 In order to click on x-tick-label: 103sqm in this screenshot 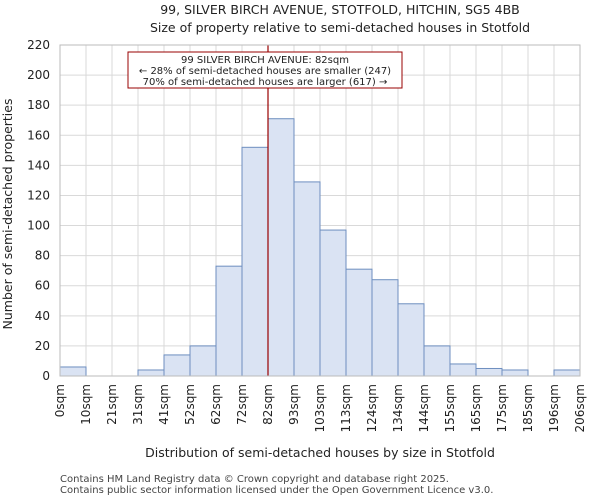, I will do `click(320, 408)`.